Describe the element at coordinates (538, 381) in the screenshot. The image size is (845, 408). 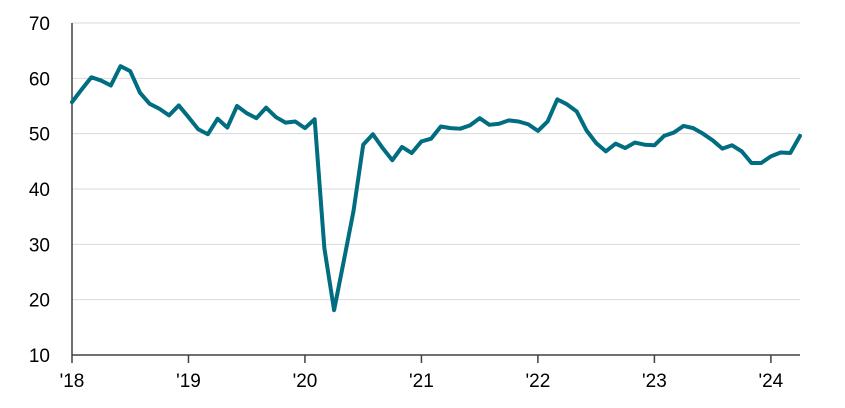
I see `x-tick-label: '22` at that location.